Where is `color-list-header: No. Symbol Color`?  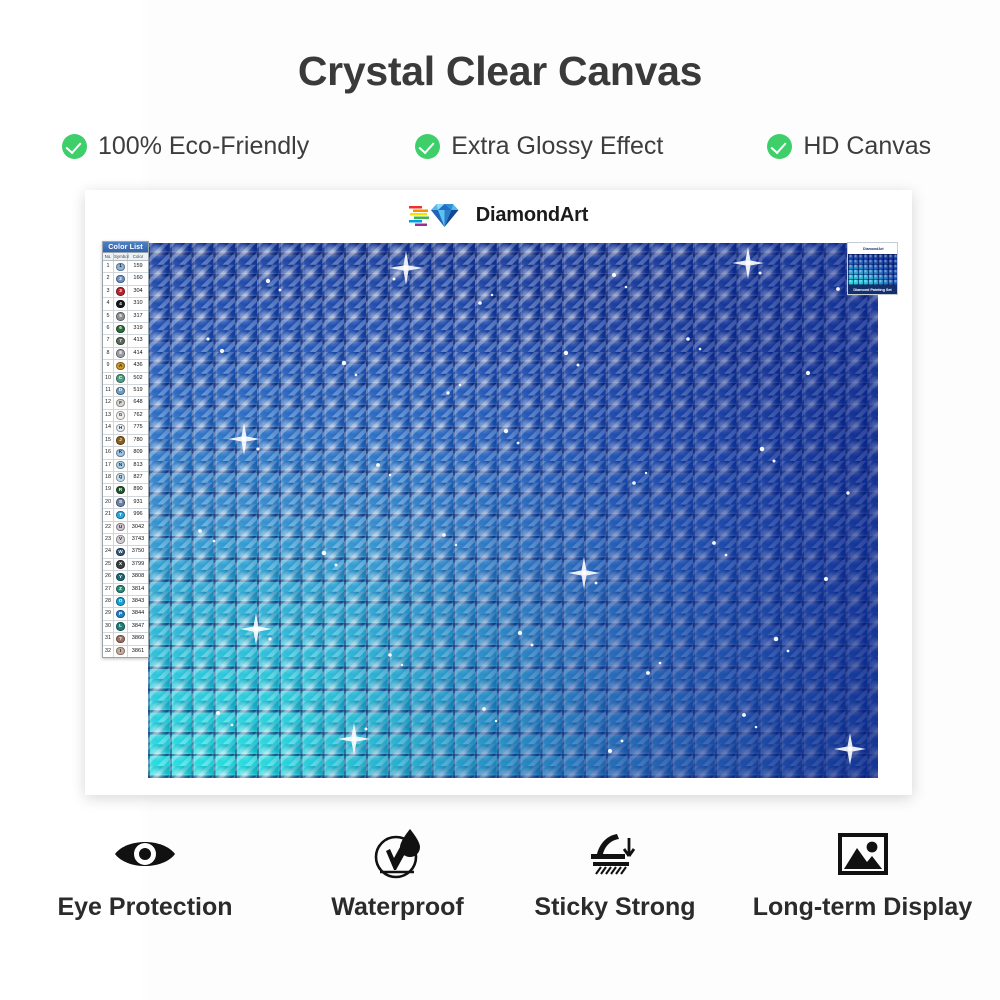 color-list-header: No. Symbol Color is located at coordinates (125, 257).